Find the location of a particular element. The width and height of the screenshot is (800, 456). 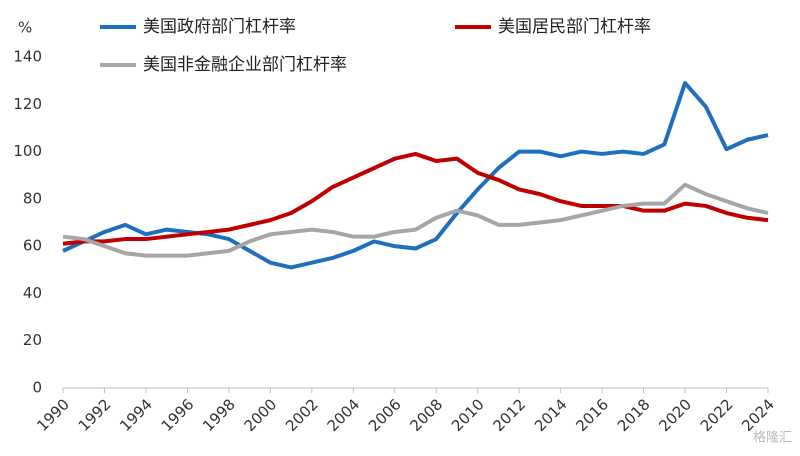

x-tick-label: 2018 is located at coordinates (634, 415).